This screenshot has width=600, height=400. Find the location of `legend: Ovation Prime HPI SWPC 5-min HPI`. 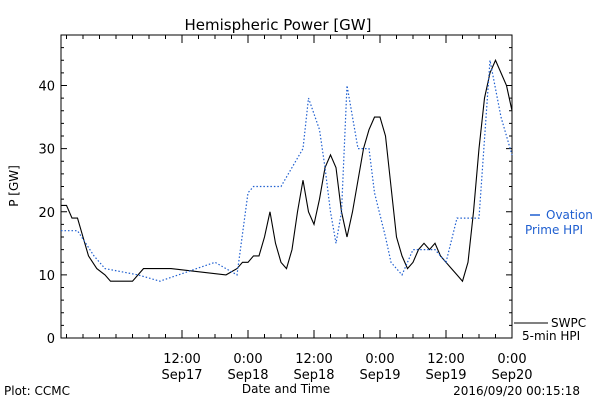

legend: Ovation Prime HPI SWPC 5-min HPI is located at coordinates (553, 275).